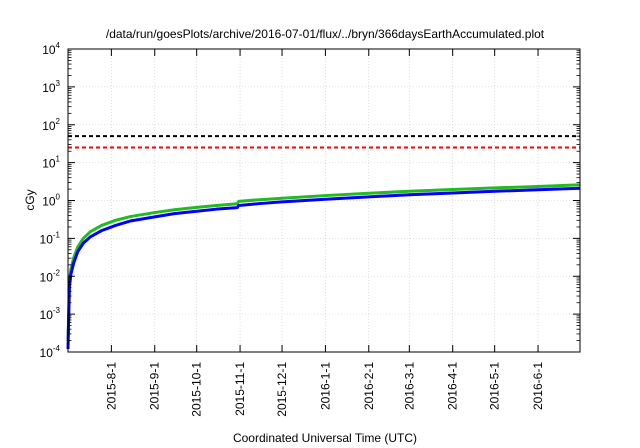  What do you see at coordinates (324, 142) in the screenshot?
I see `reference-lines` at bounding box center [324, 142].